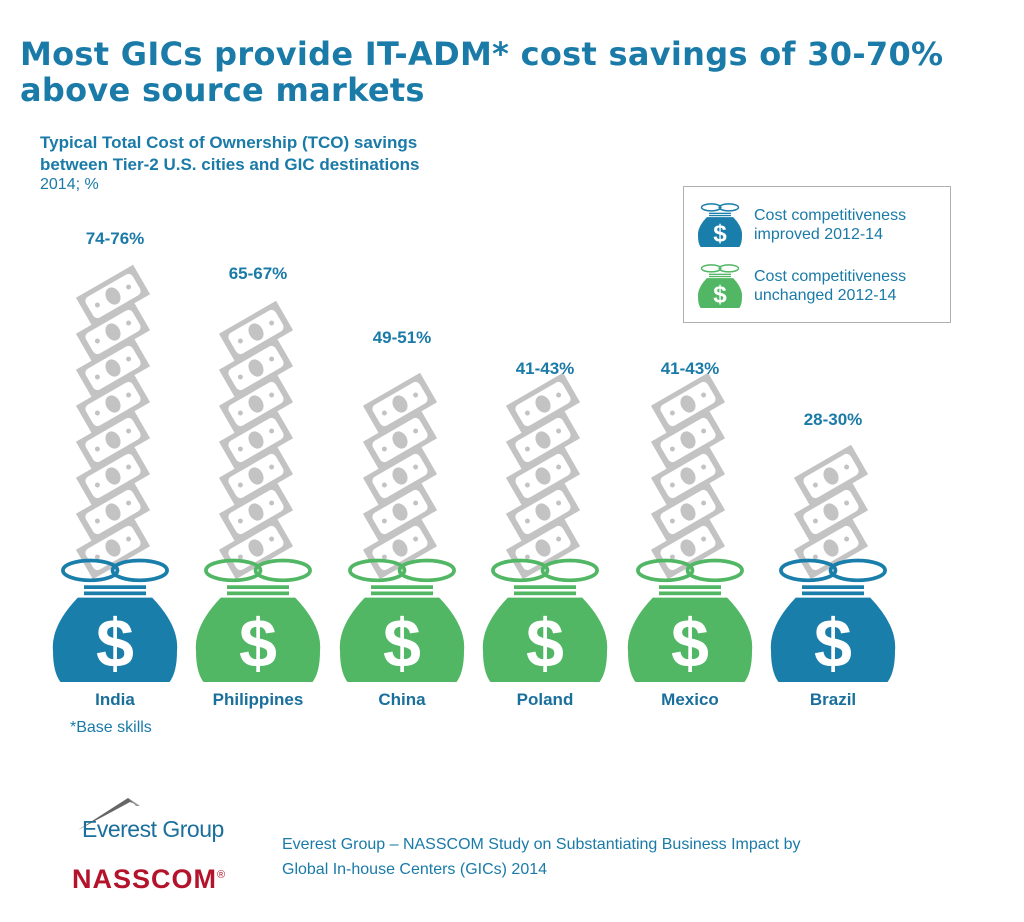  What do you see at coordinates (402, 699) in the screenshot?
I see `category-label: China` at bounding box center [402, 699].